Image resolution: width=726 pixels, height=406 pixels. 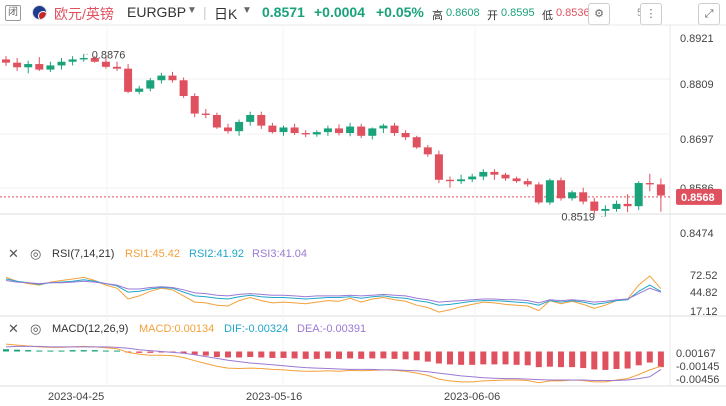 I want to click on macd-axis-label: -0.00145, so click(x=697, y=367).